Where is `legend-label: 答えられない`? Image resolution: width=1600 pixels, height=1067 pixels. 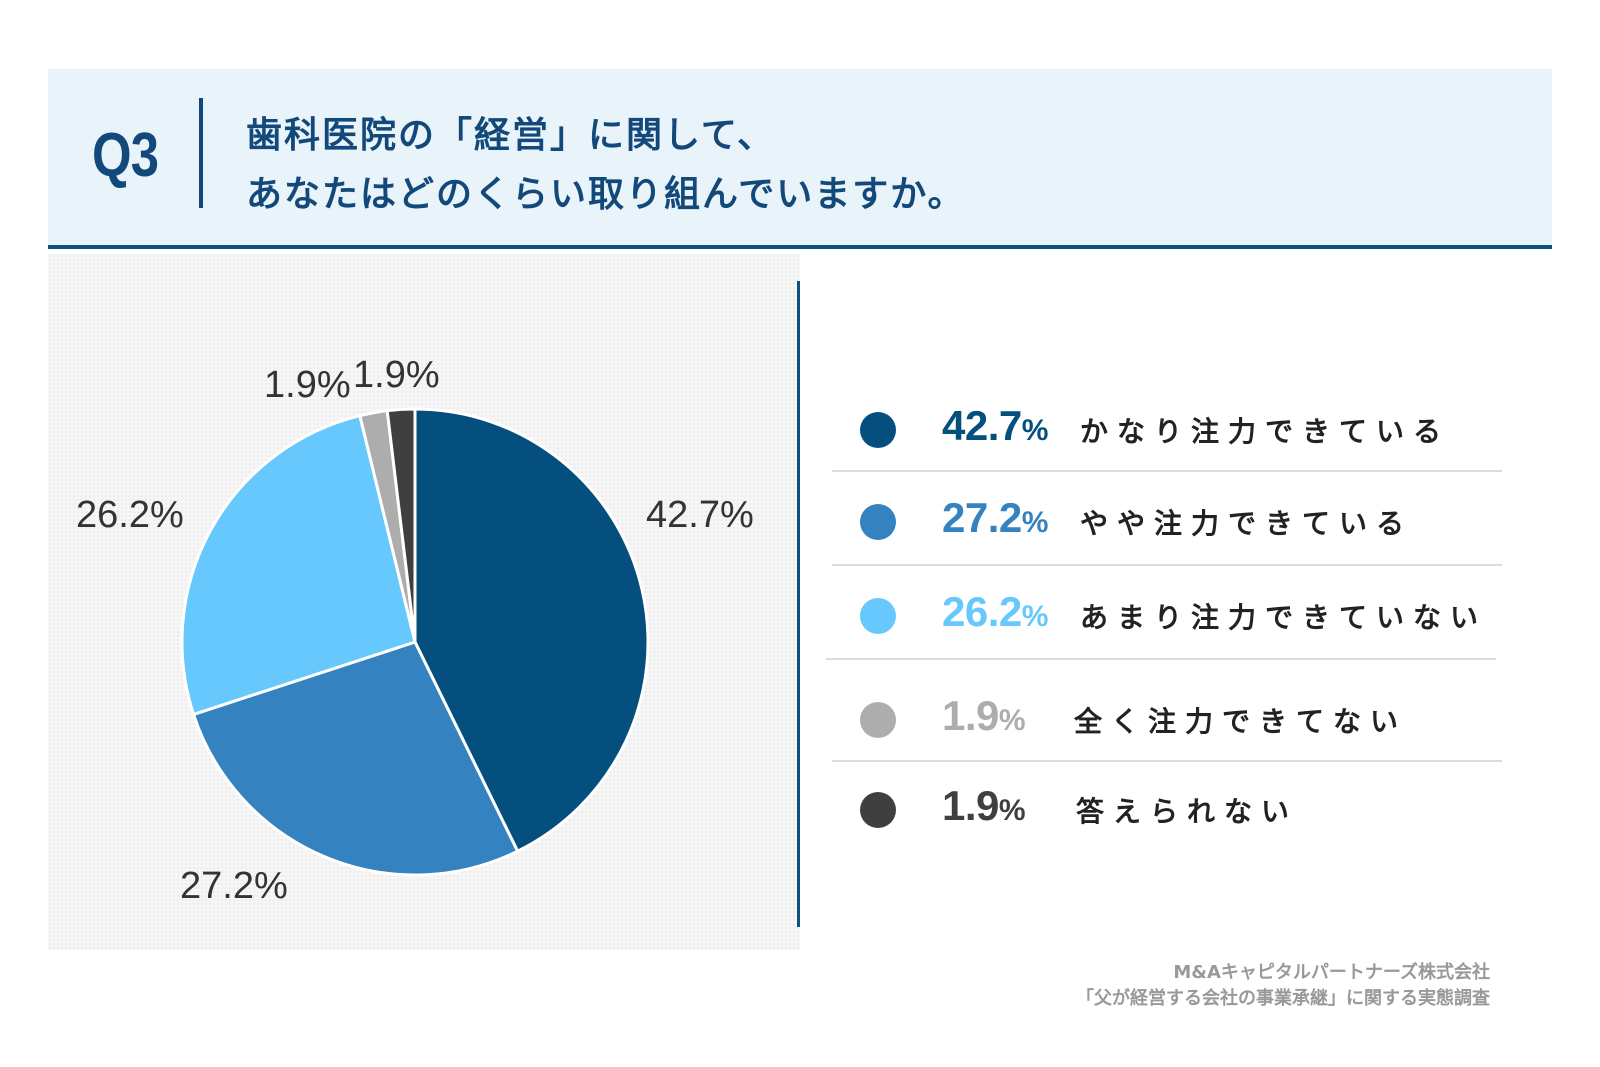
legend-label: 答えられない is located at coordinates (1187, 811).